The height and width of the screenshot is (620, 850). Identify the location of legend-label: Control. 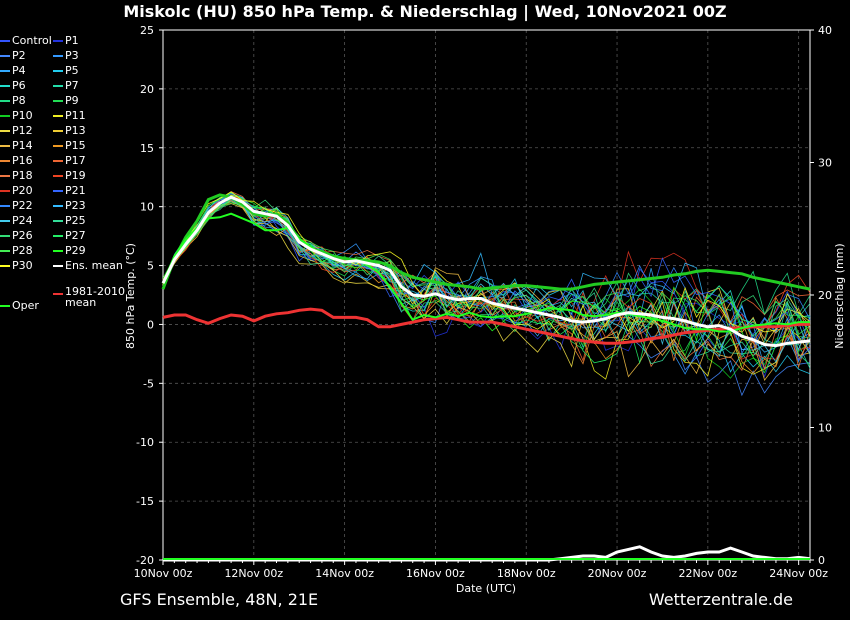
(32, 40).